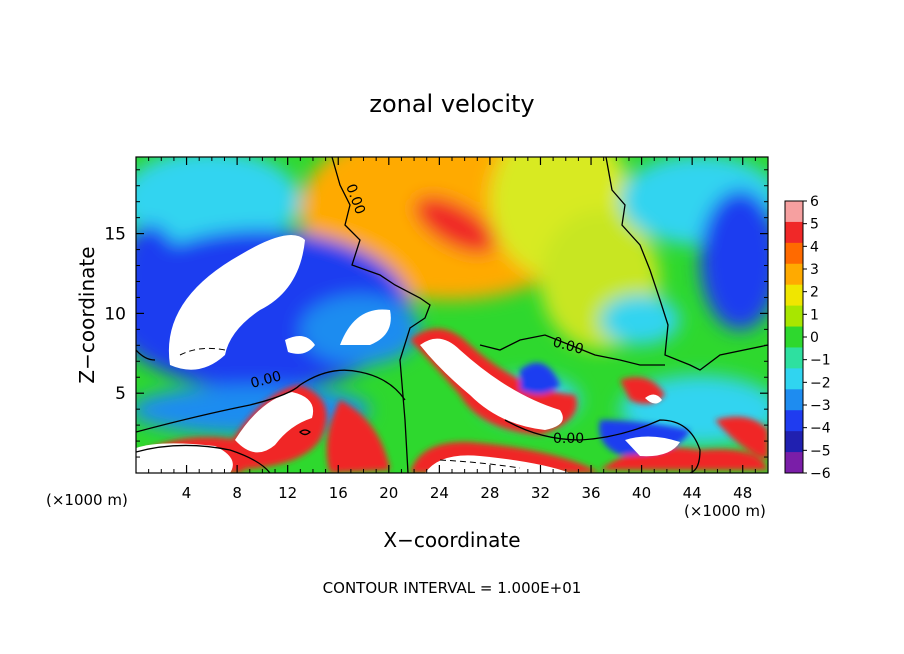 The image size is (904, 654). I want to click on x-tick-label: 28, so click(489, 493).